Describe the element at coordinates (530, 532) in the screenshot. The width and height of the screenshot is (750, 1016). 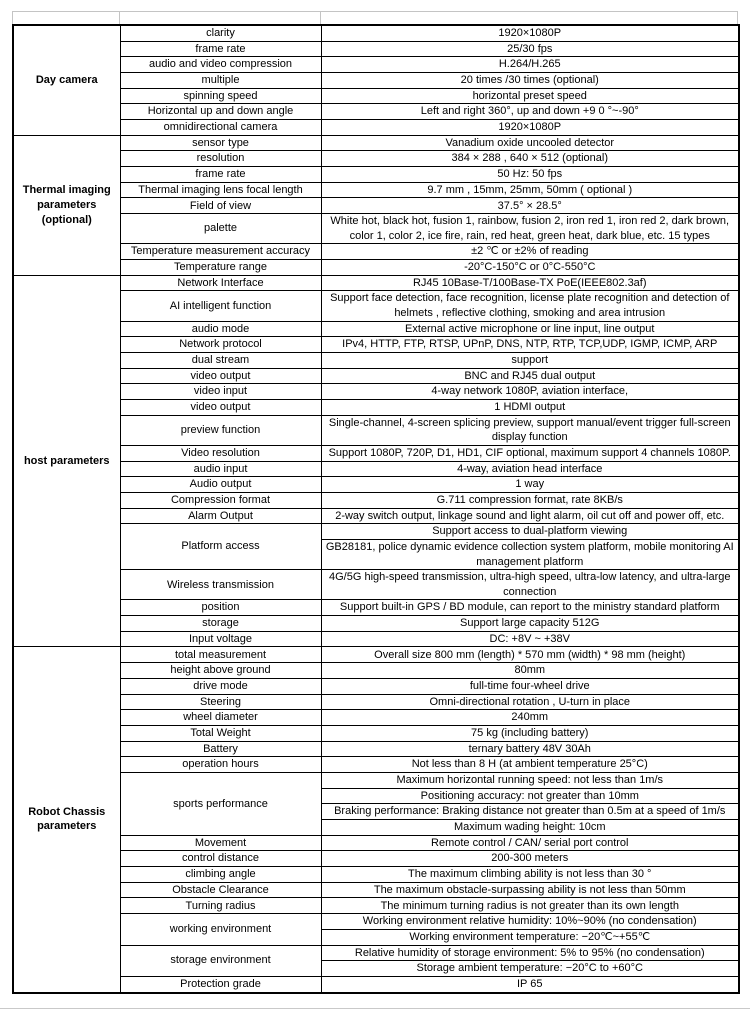
I see `value-cell: Support access to dual-platform viewing` at that location.